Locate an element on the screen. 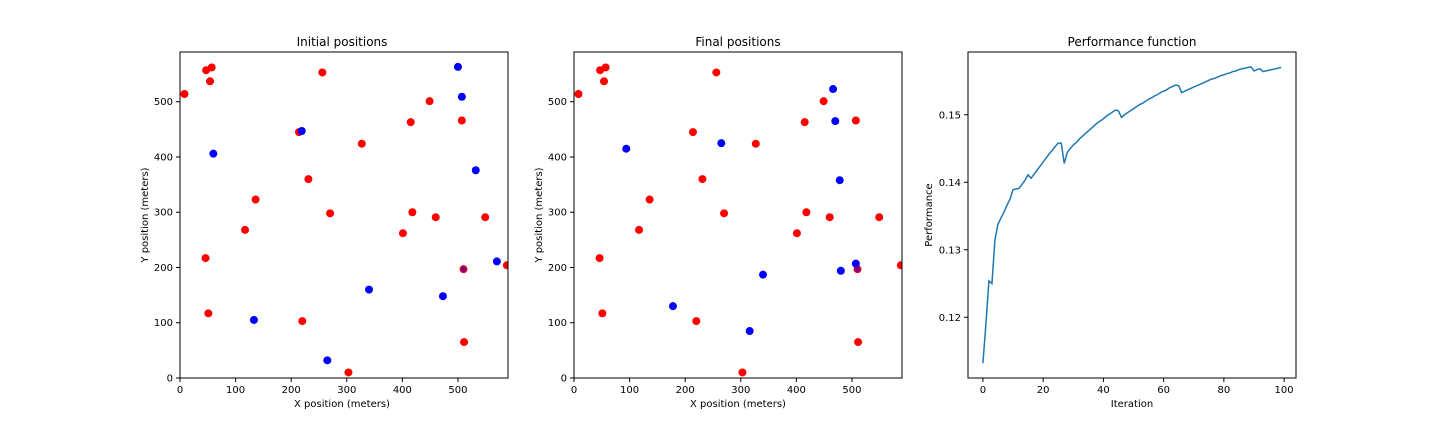 This screenshot has height=432, width=1440. y-tick-label: 0 is located at coordinates (564, 379).